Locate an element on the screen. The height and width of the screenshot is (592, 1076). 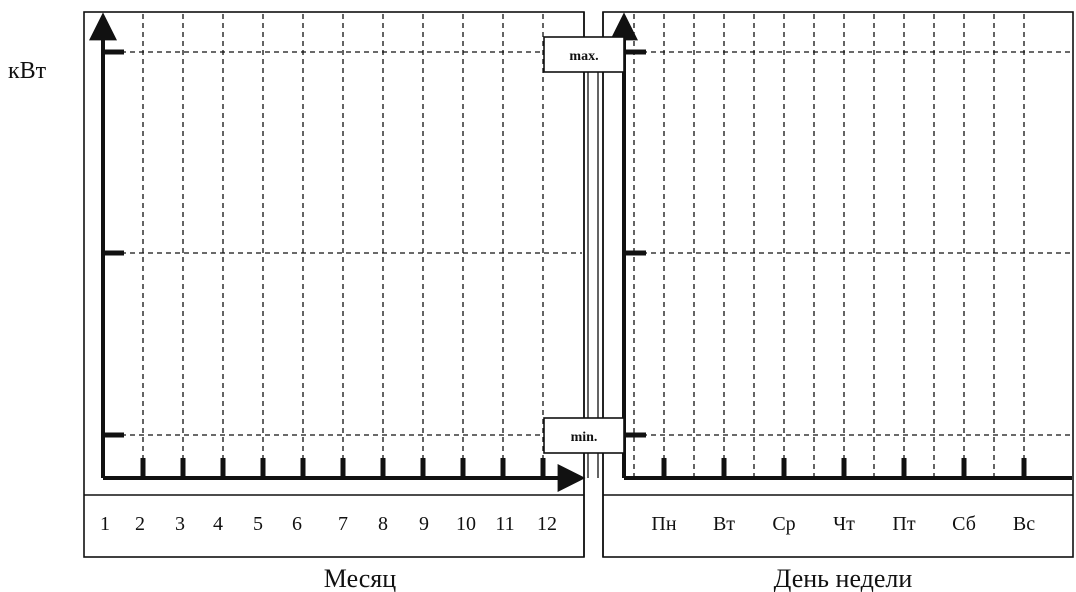
month-tick-label: 12 is located at coordinates (547, 524).